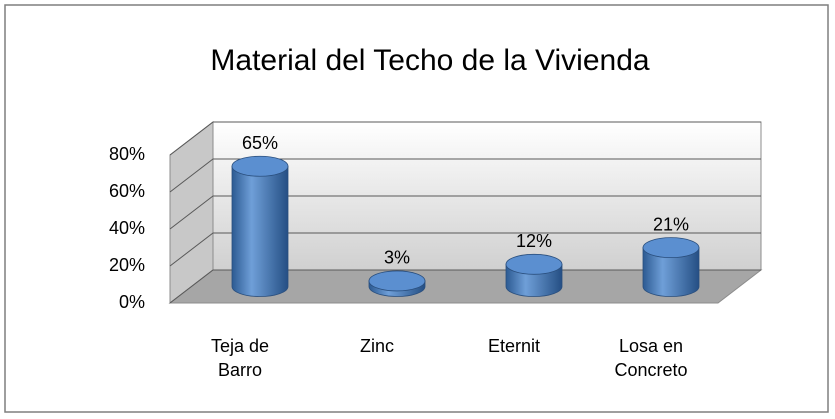  What do you see at coordinates (132, 302) in the screenshot?
I see `y-tick-label: 0%` at bounding box center [132, 302].